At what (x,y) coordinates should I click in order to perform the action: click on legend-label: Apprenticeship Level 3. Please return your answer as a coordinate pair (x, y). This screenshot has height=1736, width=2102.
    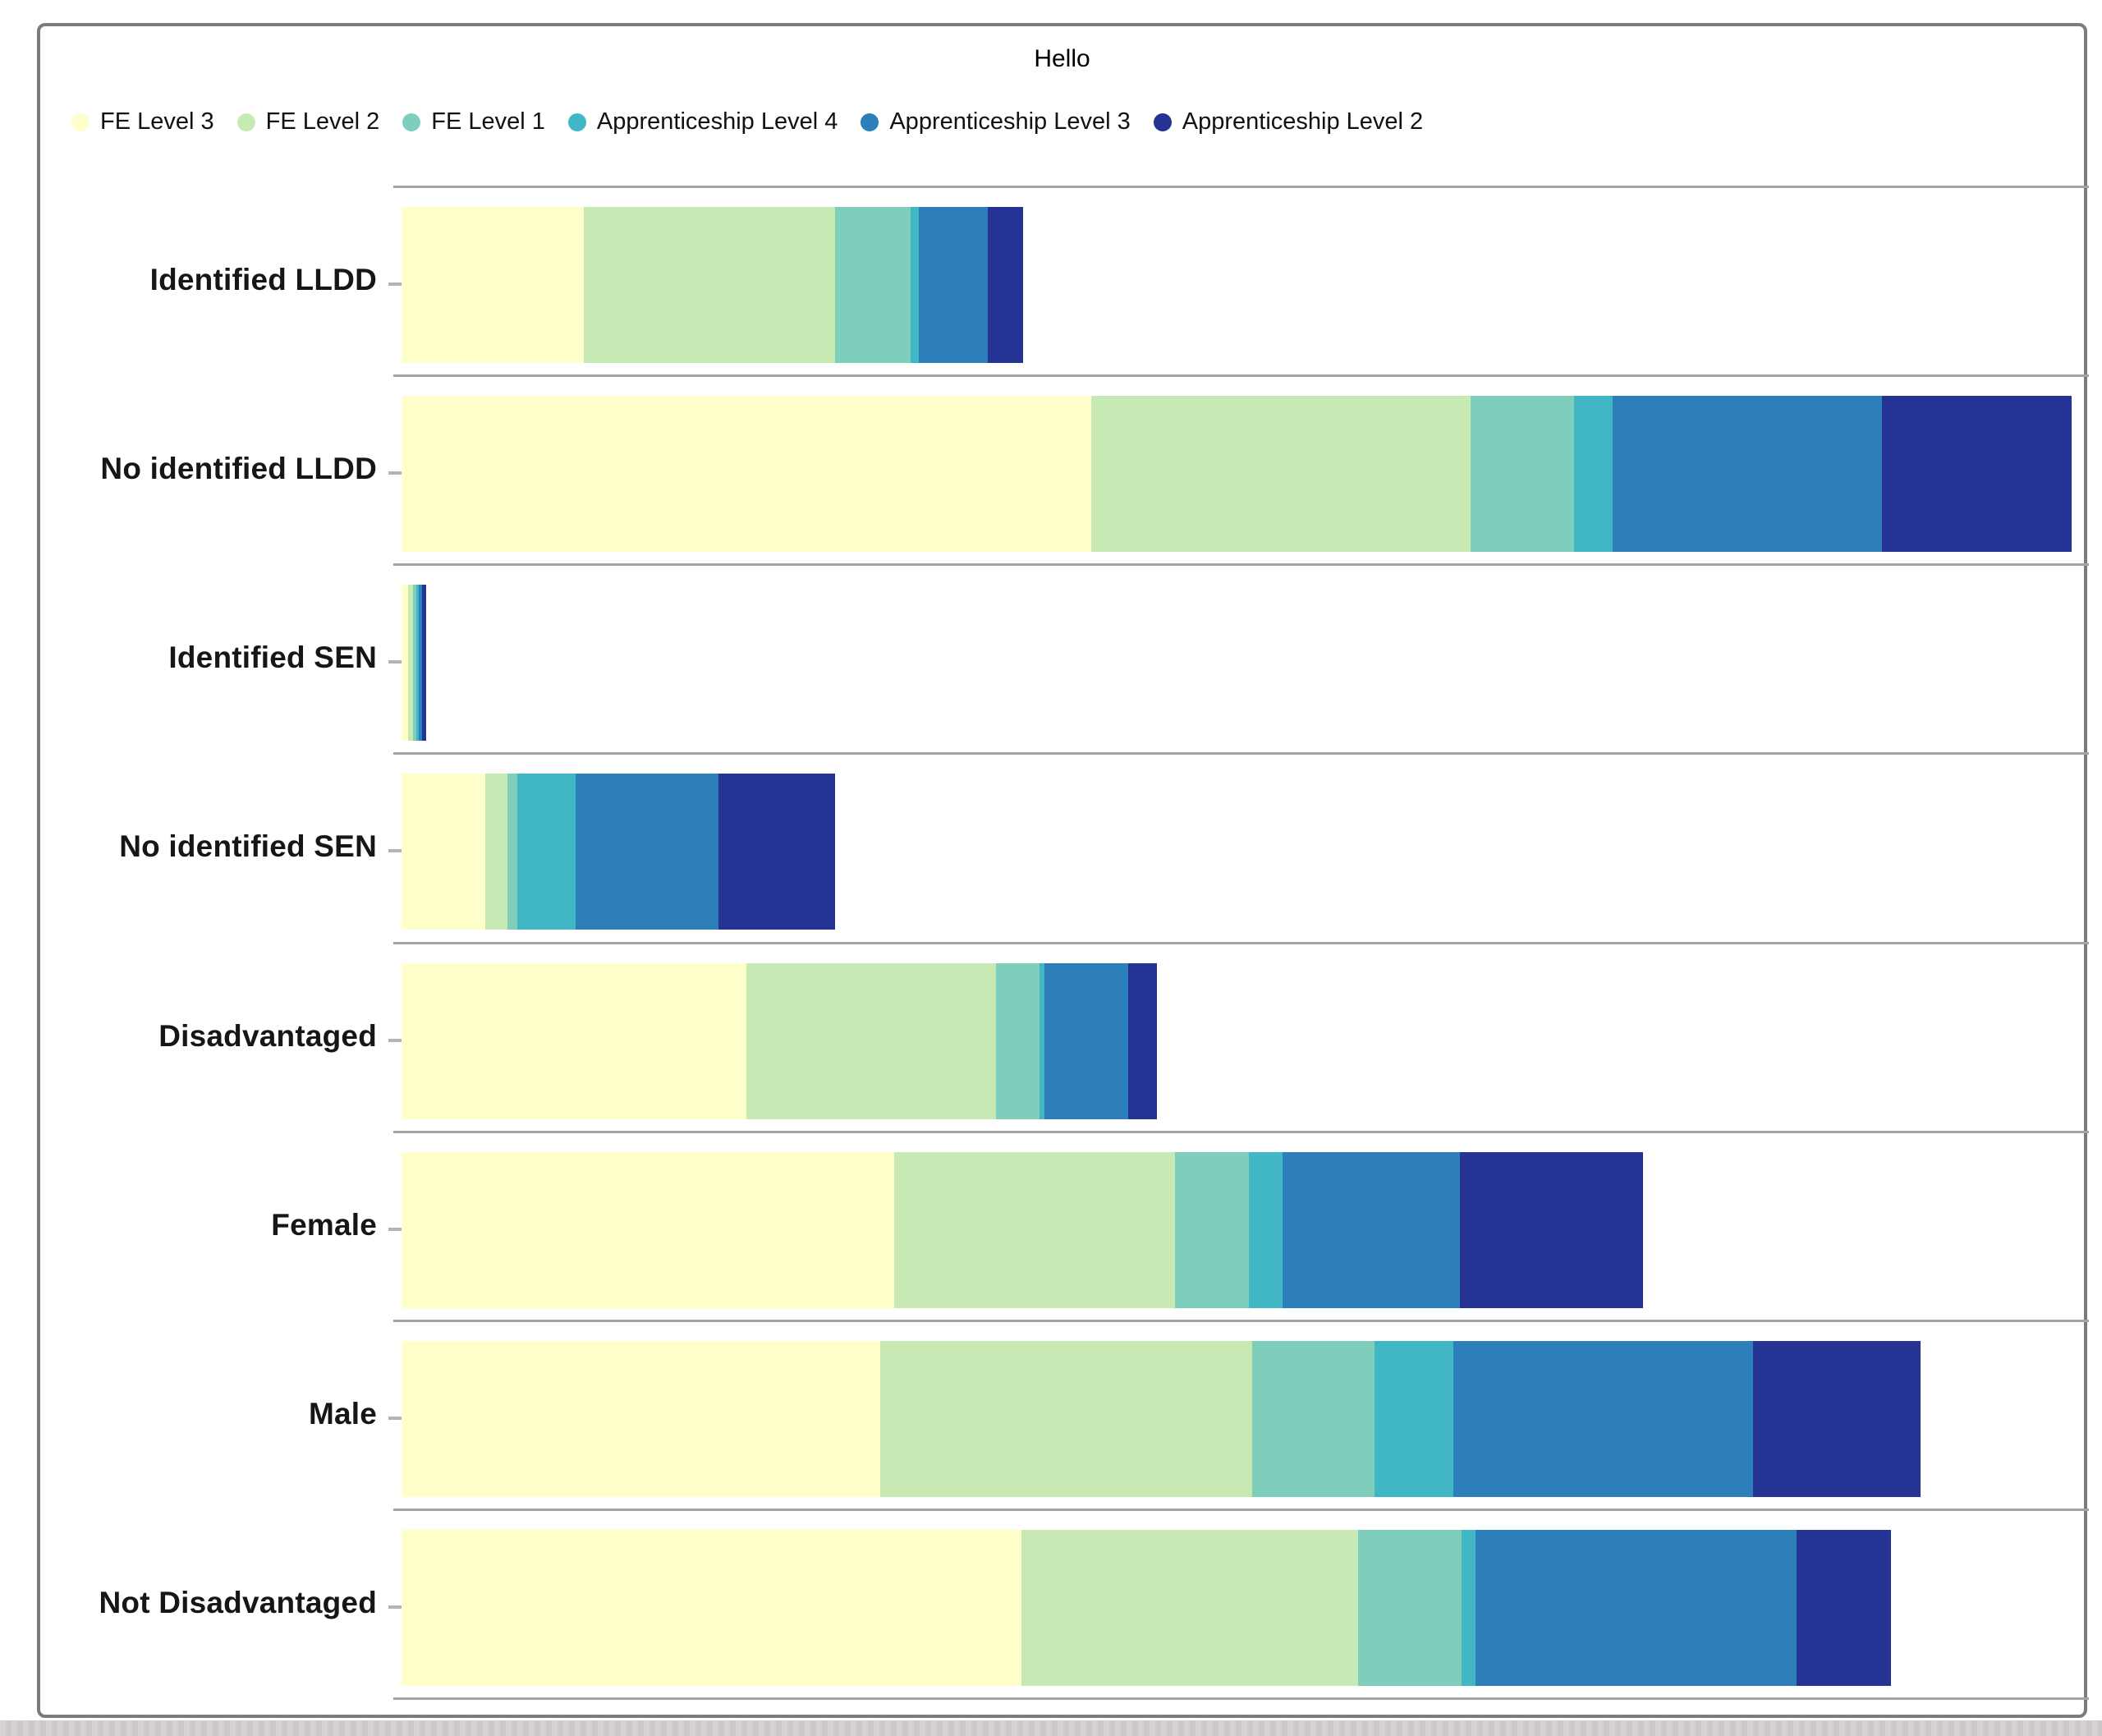
    Looking at the image, I should click on (1010, 121).